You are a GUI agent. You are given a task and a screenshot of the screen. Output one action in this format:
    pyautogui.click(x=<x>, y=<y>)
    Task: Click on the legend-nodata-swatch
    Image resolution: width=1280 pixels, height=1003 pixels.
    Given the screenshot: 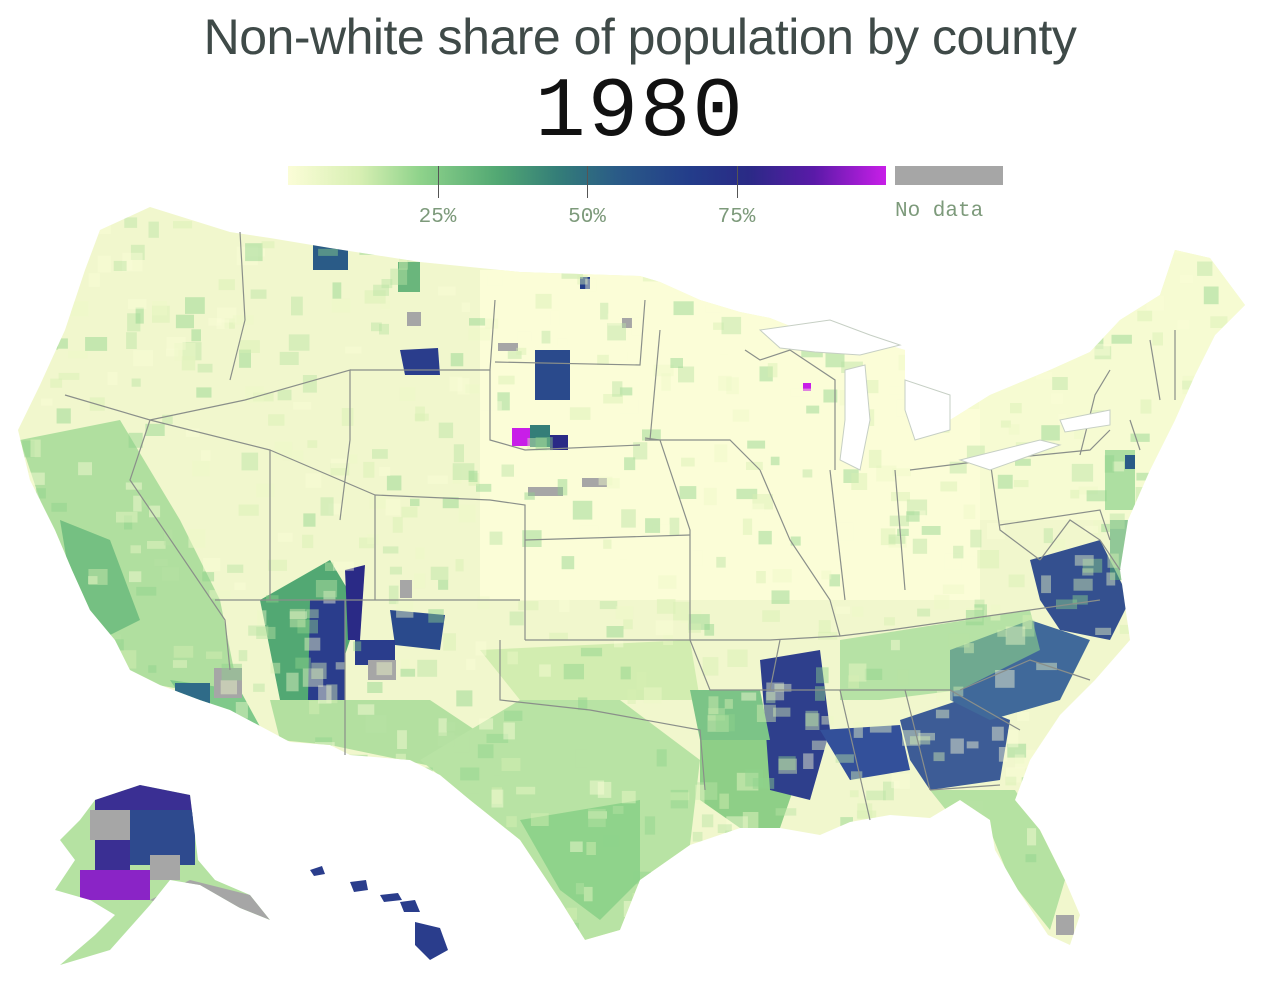 What is the action you would take?
    pyautogui.click(x=949, y=175)
    